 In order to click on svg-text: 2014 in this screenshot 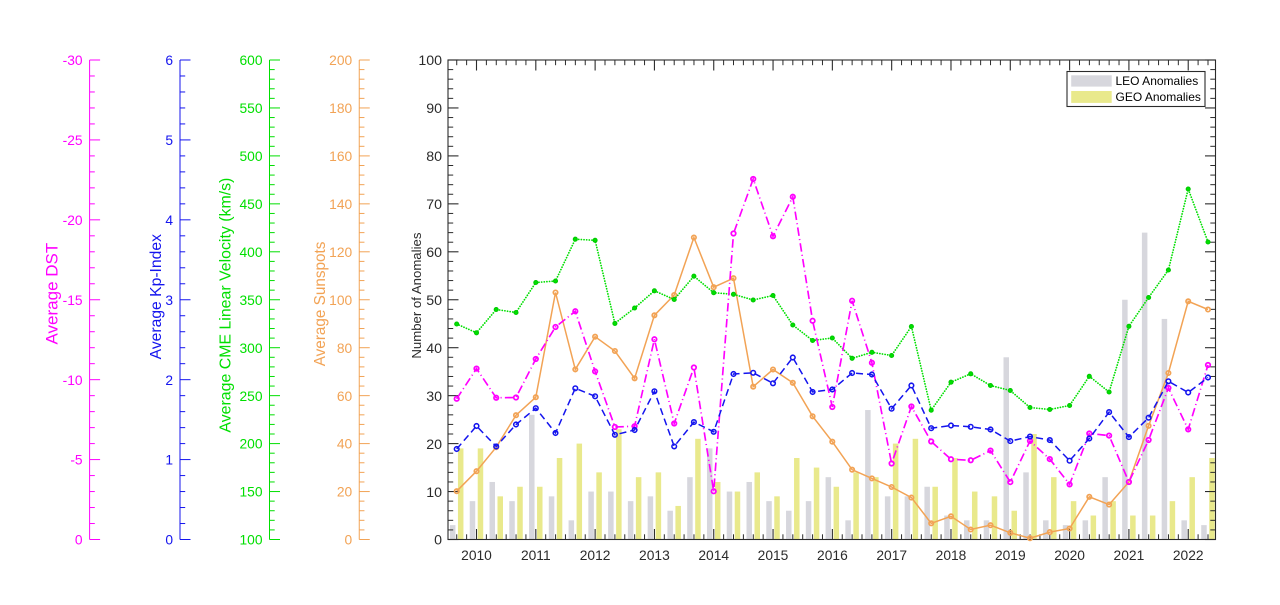, I will do `click(713, 555)`.